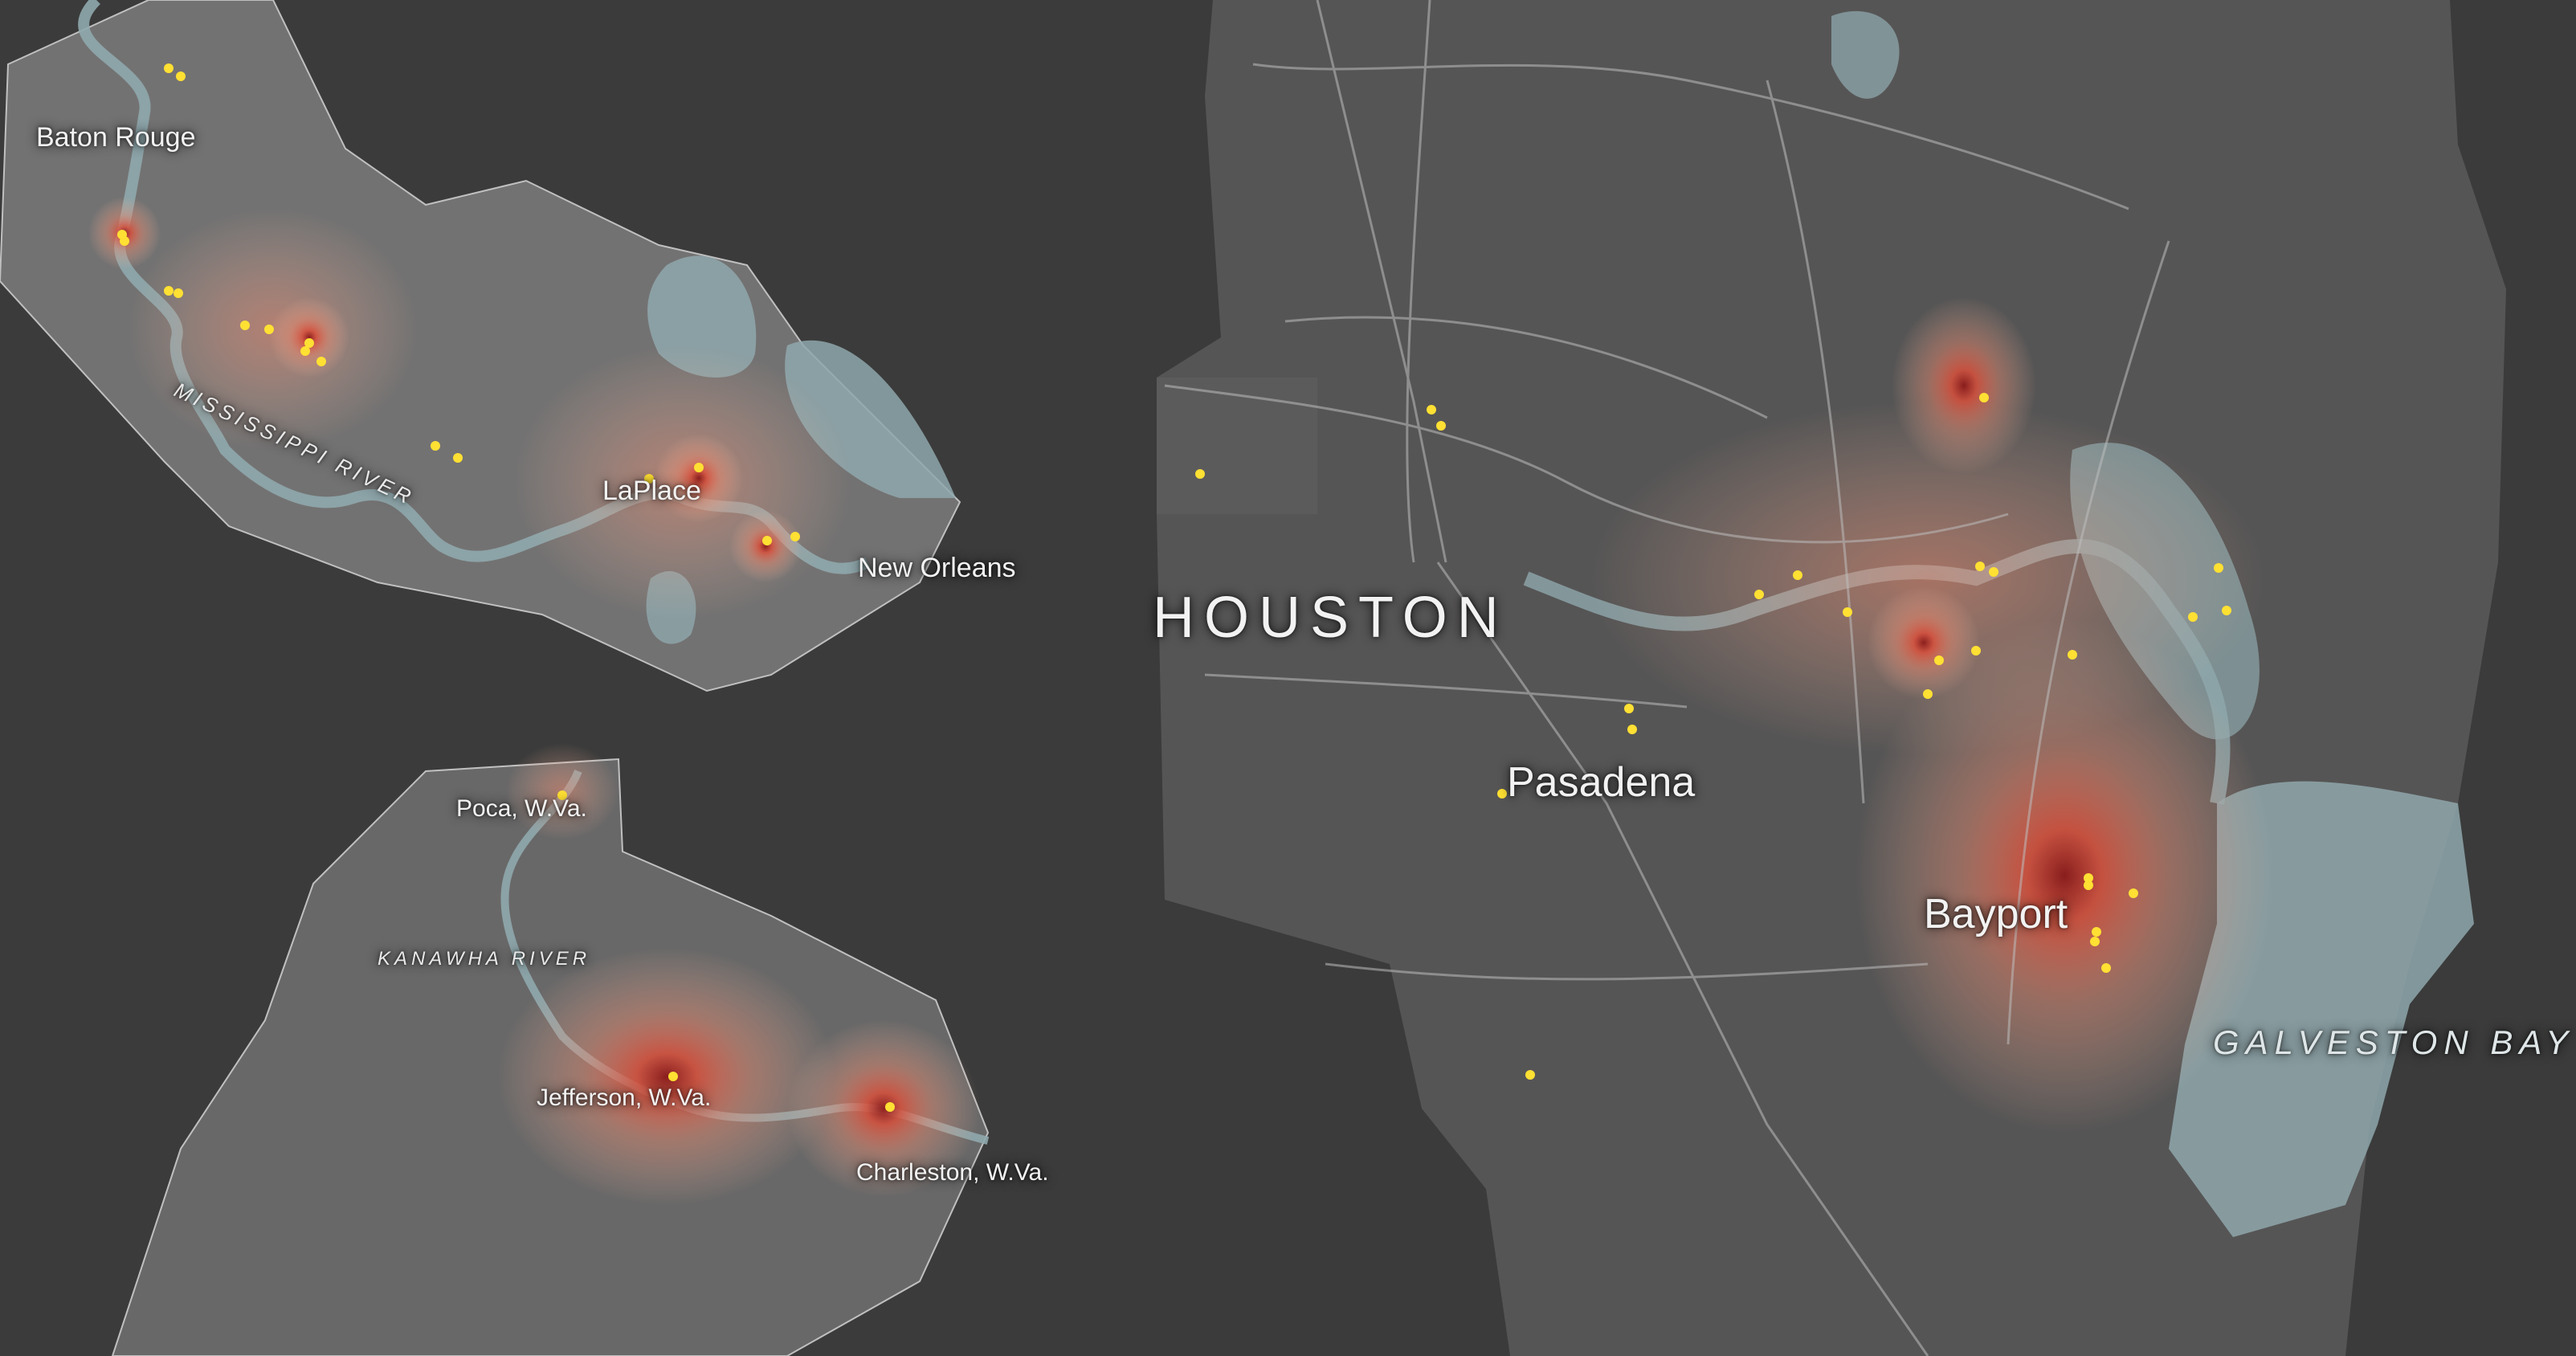  Describe the element at coordinates (1924, 642) in the screenshot. I see `heat-channel-core` at that location.